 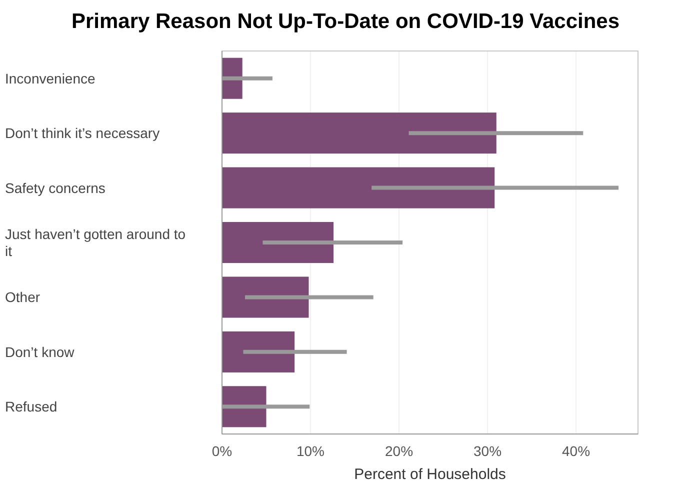 I want to click on x-tick-label: 40%, so click(x=576, y=451).